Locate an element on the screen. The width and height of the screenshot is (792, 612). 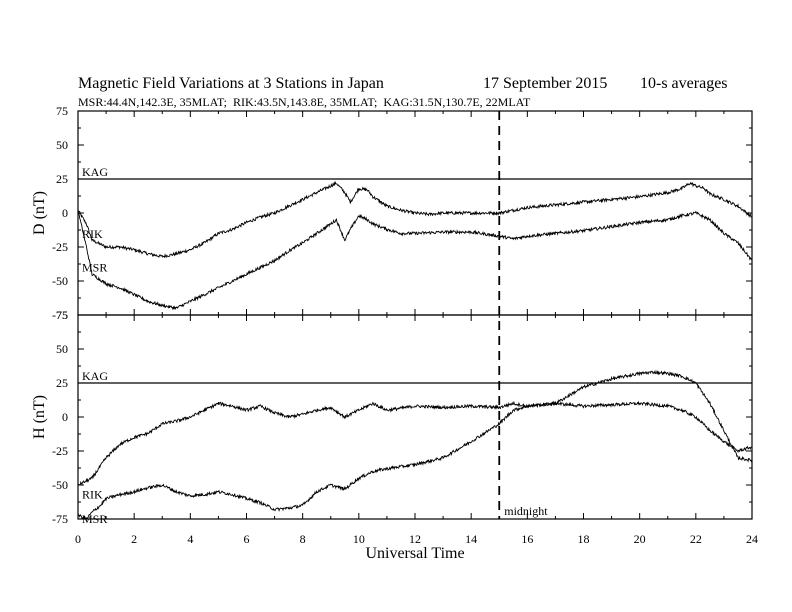
x-tick-label: 8 is located at coordinates (303, 539).